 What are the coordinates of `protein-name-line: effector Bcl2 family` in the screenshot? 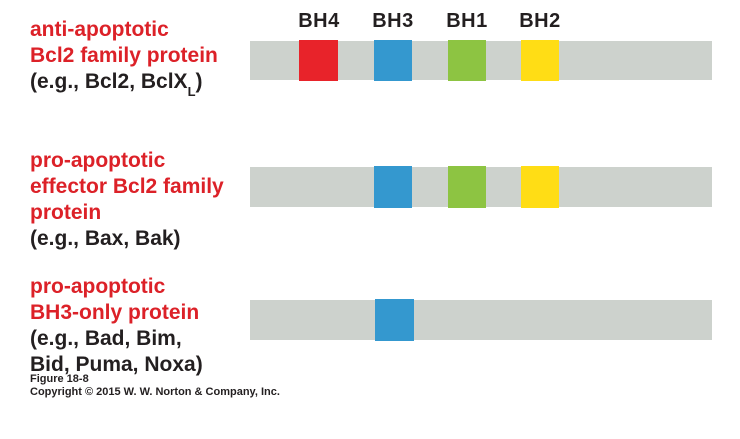 It's located at (127, 186).